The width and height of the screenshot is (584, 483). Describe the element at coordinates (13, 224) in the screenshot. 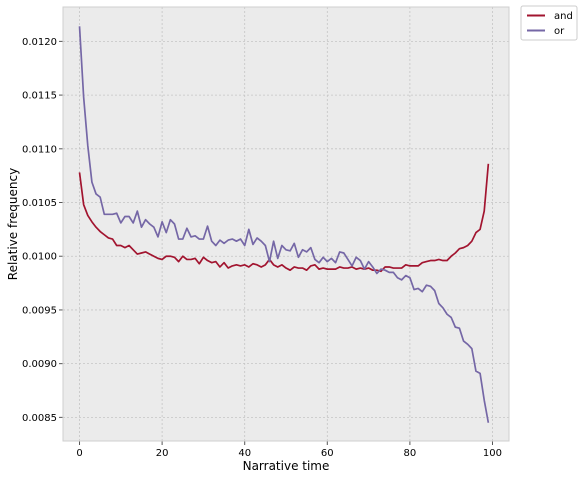

I see `y-axis-label: Relative frequency` at that location.